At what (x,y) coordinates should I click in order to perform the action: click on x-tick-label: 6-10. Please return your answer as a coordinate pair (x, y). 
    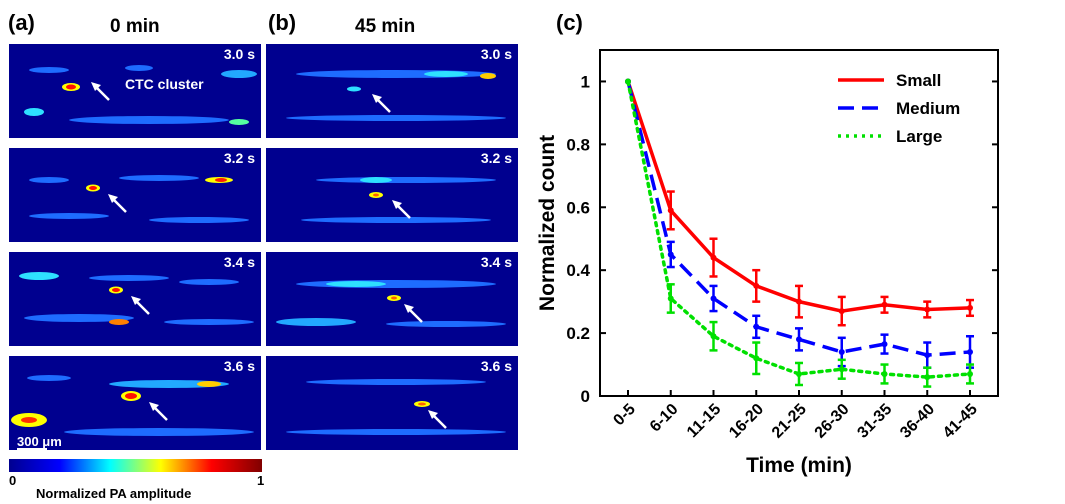
    Looking at the image, I should click on (664, 418).